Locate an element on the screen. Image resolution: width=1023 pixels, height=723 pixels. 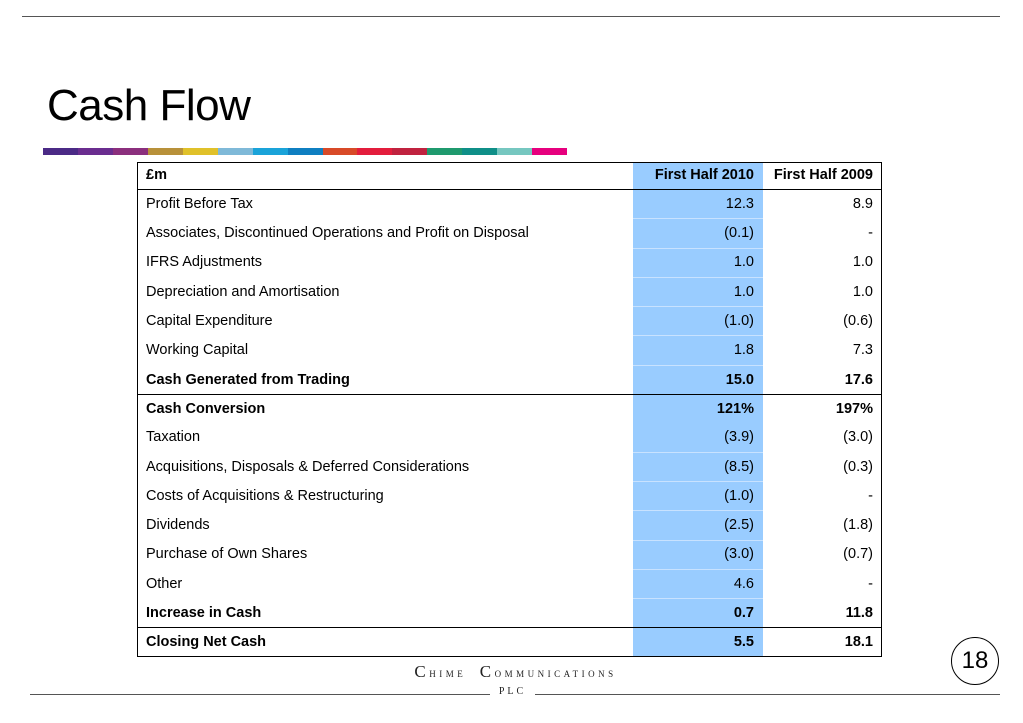
row-value-2010: 12.3 is located at coordinates (698, 204).